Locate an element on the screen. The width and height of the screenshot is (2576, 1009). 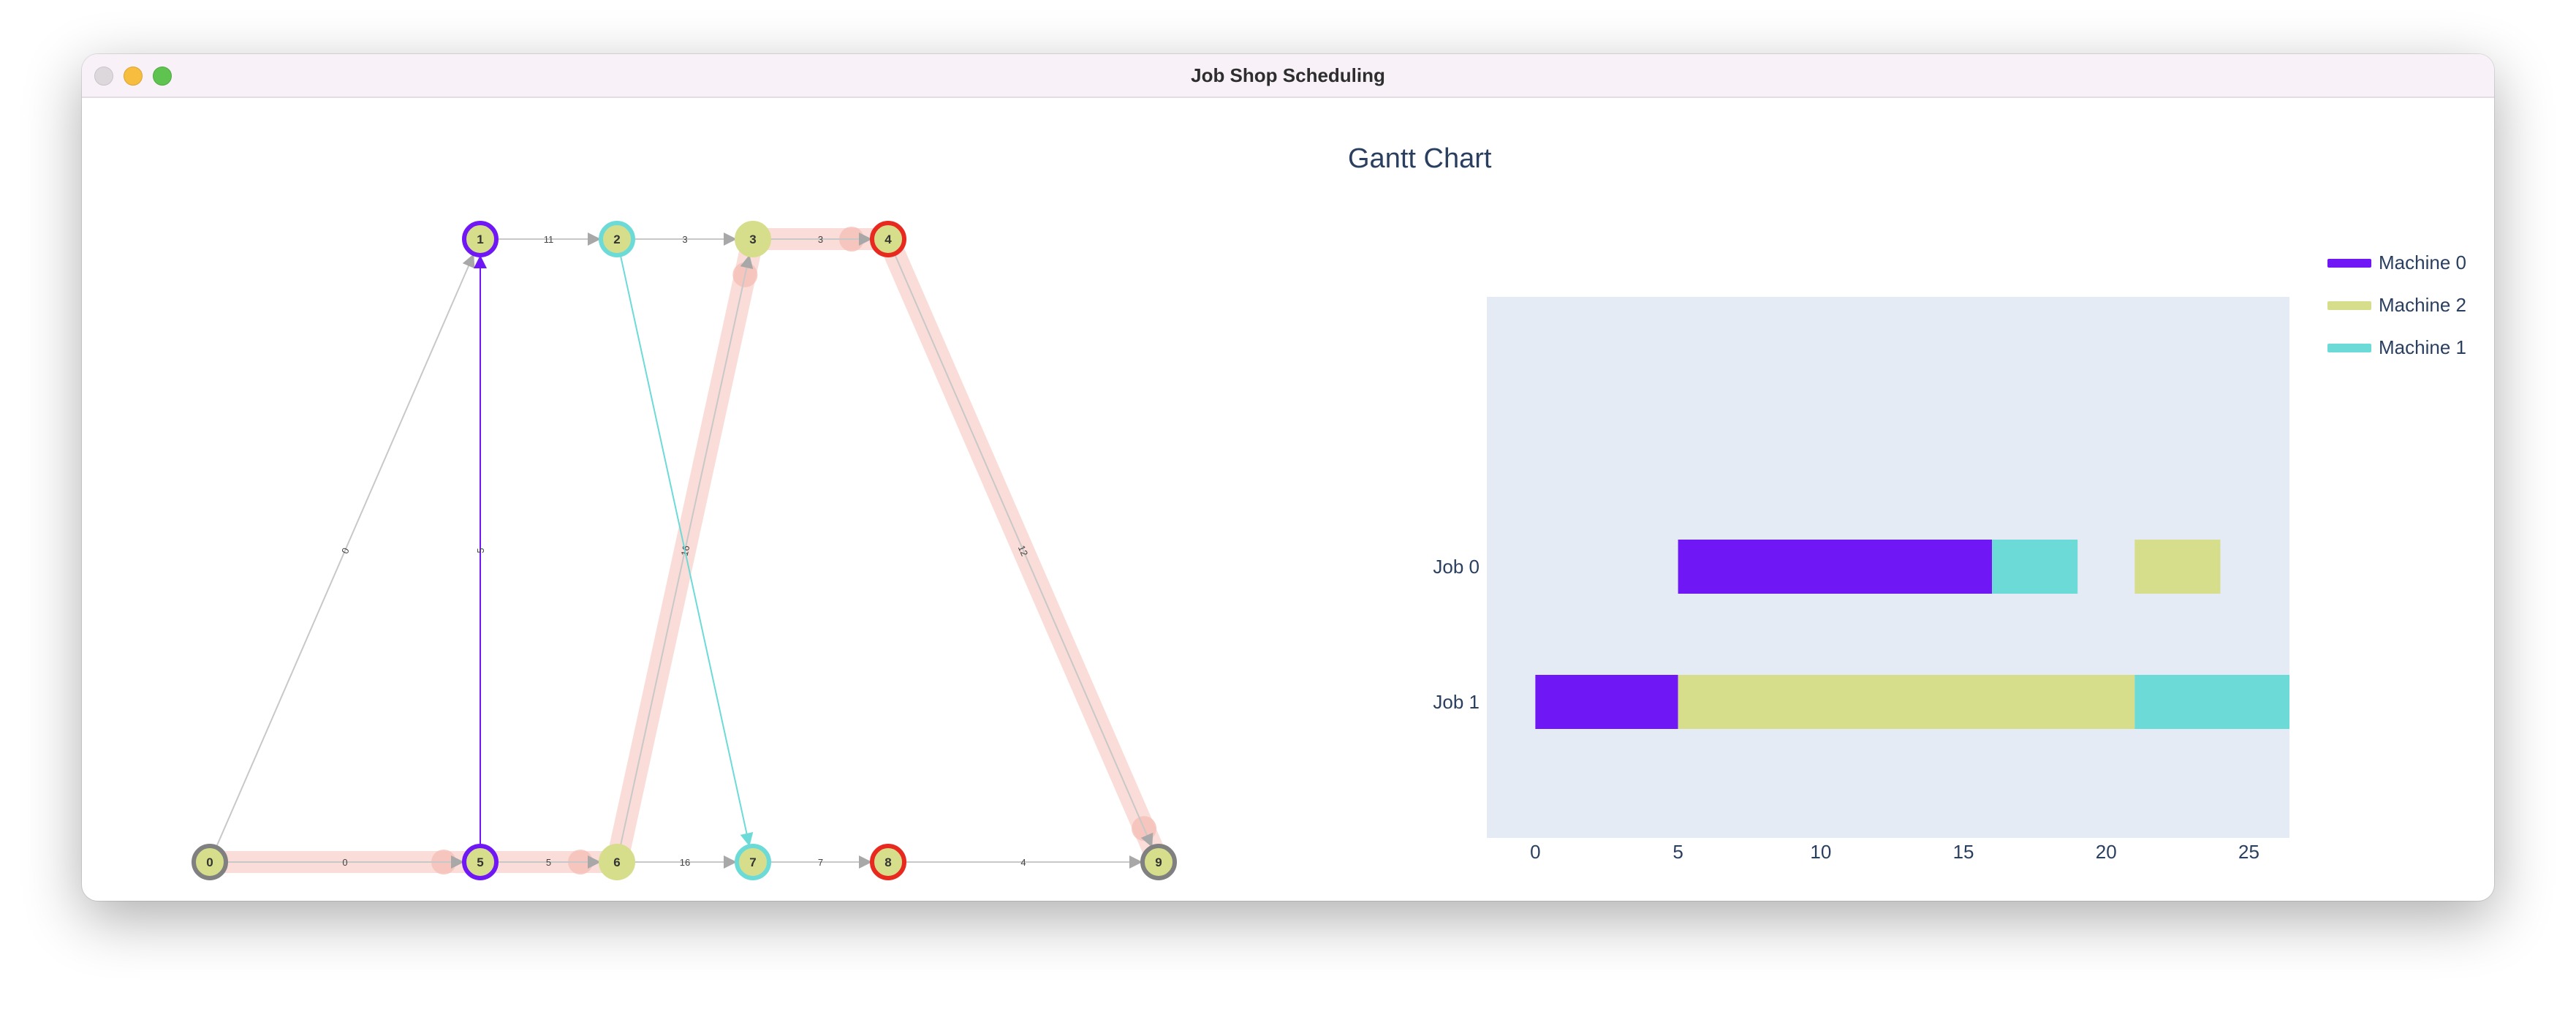
legend-label: Machine 2 is located at coordinates (2422, 305).